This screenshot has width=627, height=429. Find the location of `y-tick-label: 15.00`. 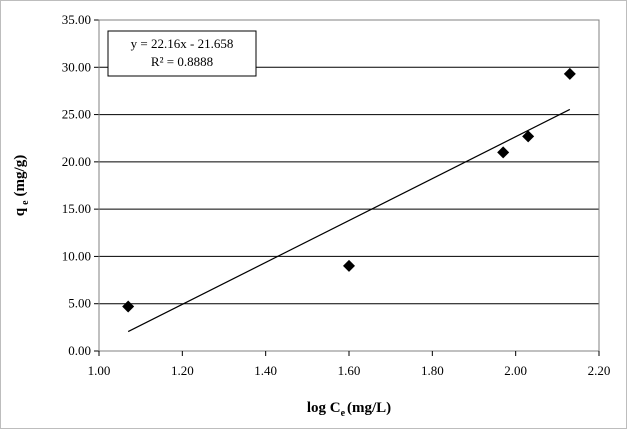

y-tick-label: 15.00 is located at coordinates (76, 208).